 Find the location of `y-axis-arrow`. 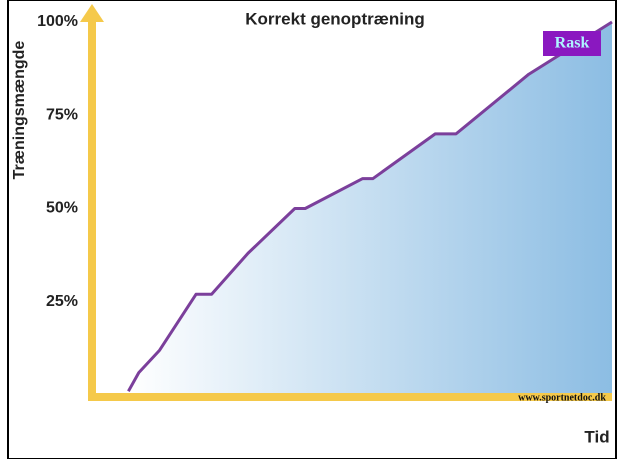

y-axis-arrow is located at coordinates (92, 13).